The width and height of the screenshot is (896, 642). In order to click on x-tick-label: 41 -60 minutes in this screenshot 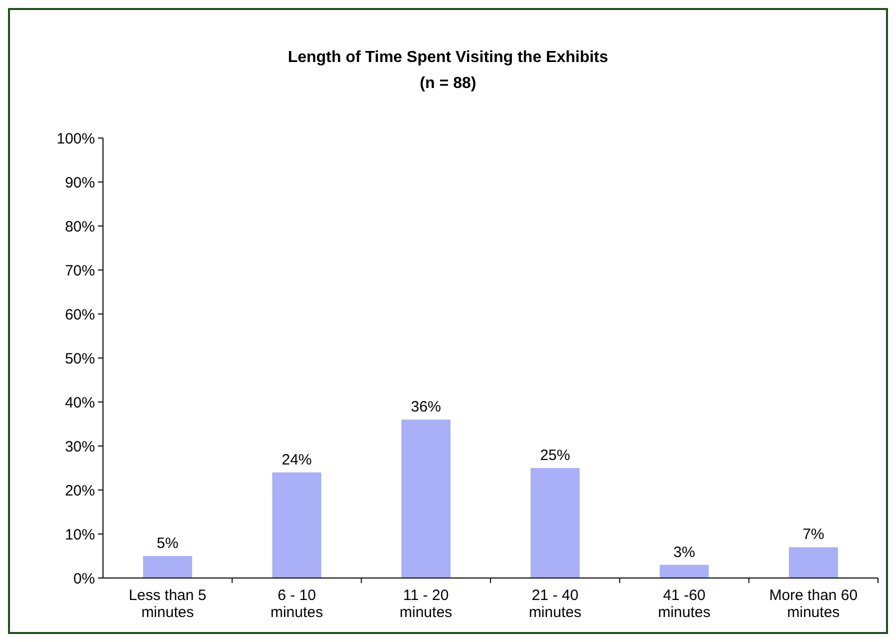, I will do `click(684, 604)`.